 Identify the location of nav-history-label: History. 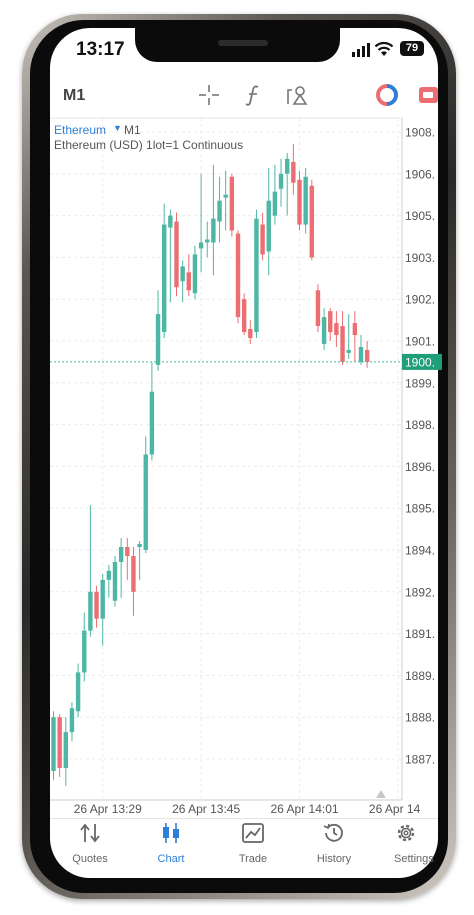
(334, 859).